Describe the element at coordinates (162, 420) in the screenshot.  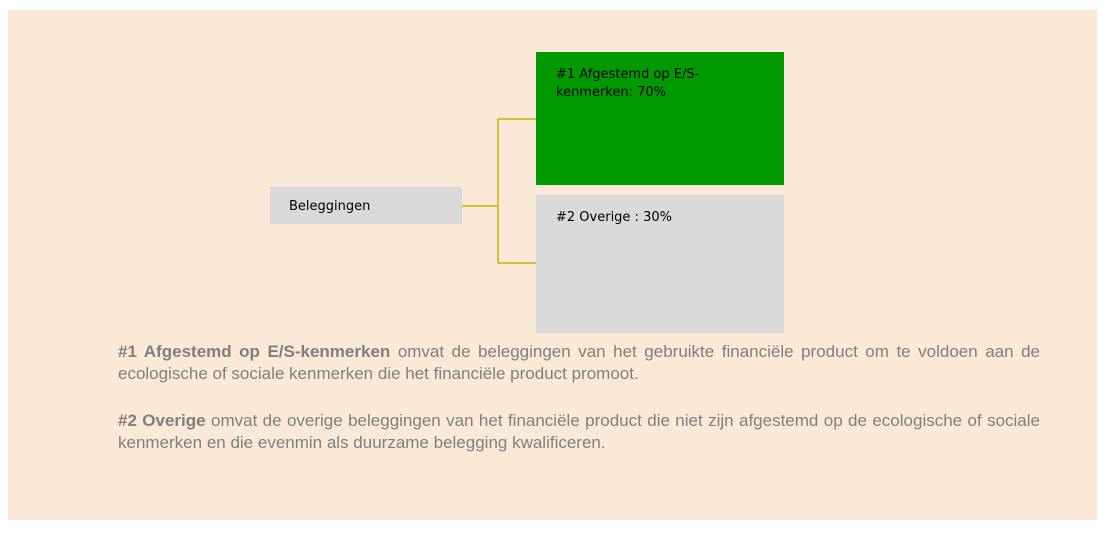
I see `description-term: #2 Overige` at that location.